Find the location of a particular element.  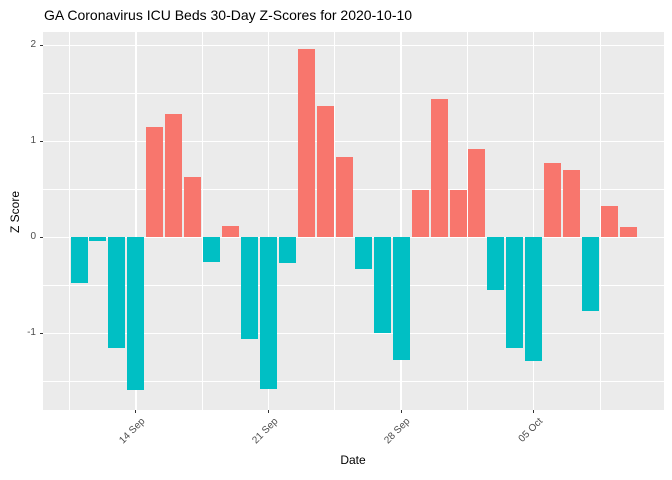

y-axis-tick-label: -1 is located at coordinates (31, 333).